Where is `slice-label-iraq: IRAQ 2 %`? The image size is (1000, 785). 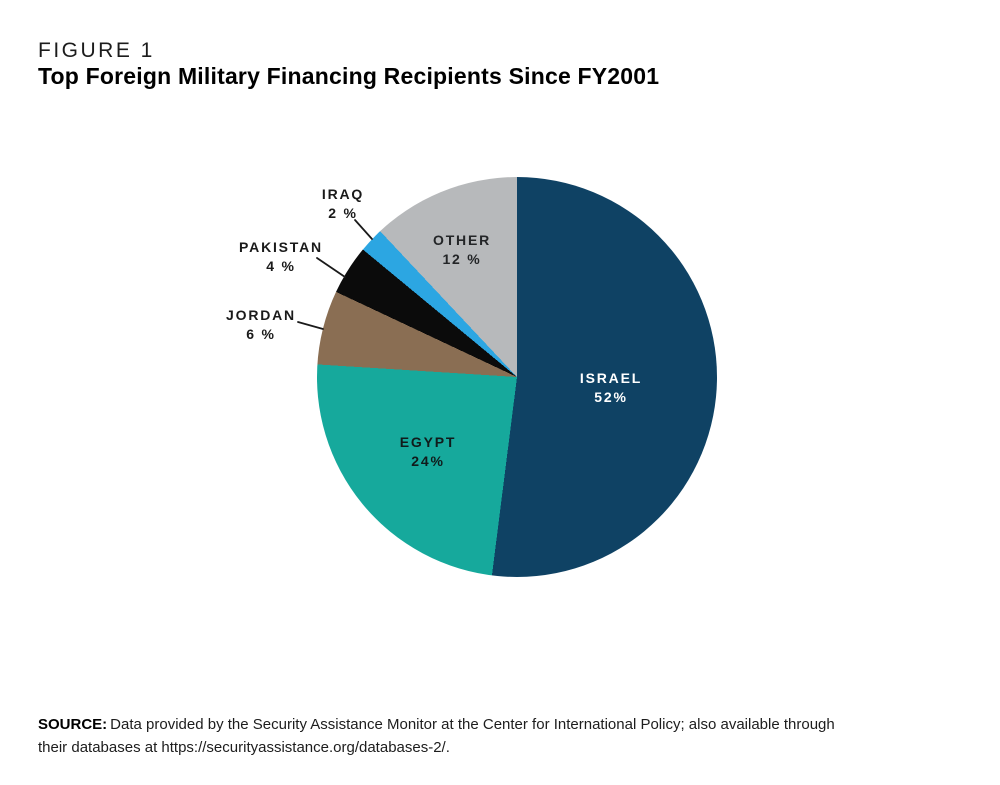
slice-label-iraq: IRAQ 2 % is located at coordinates (343, 204).